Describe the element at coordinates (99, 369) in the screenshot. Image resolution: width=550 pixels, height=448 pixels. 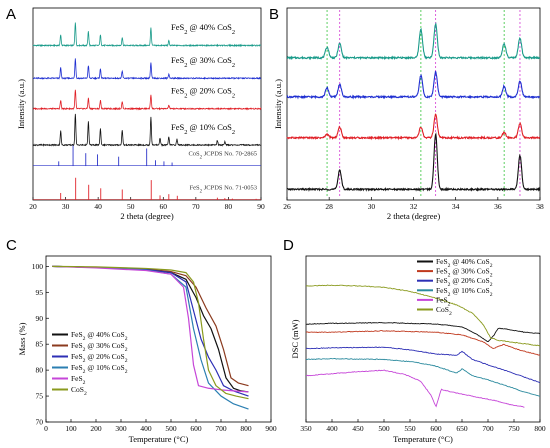
I see `panel-c-legend-label: FeS2 @ 10% CoS2` at that location.